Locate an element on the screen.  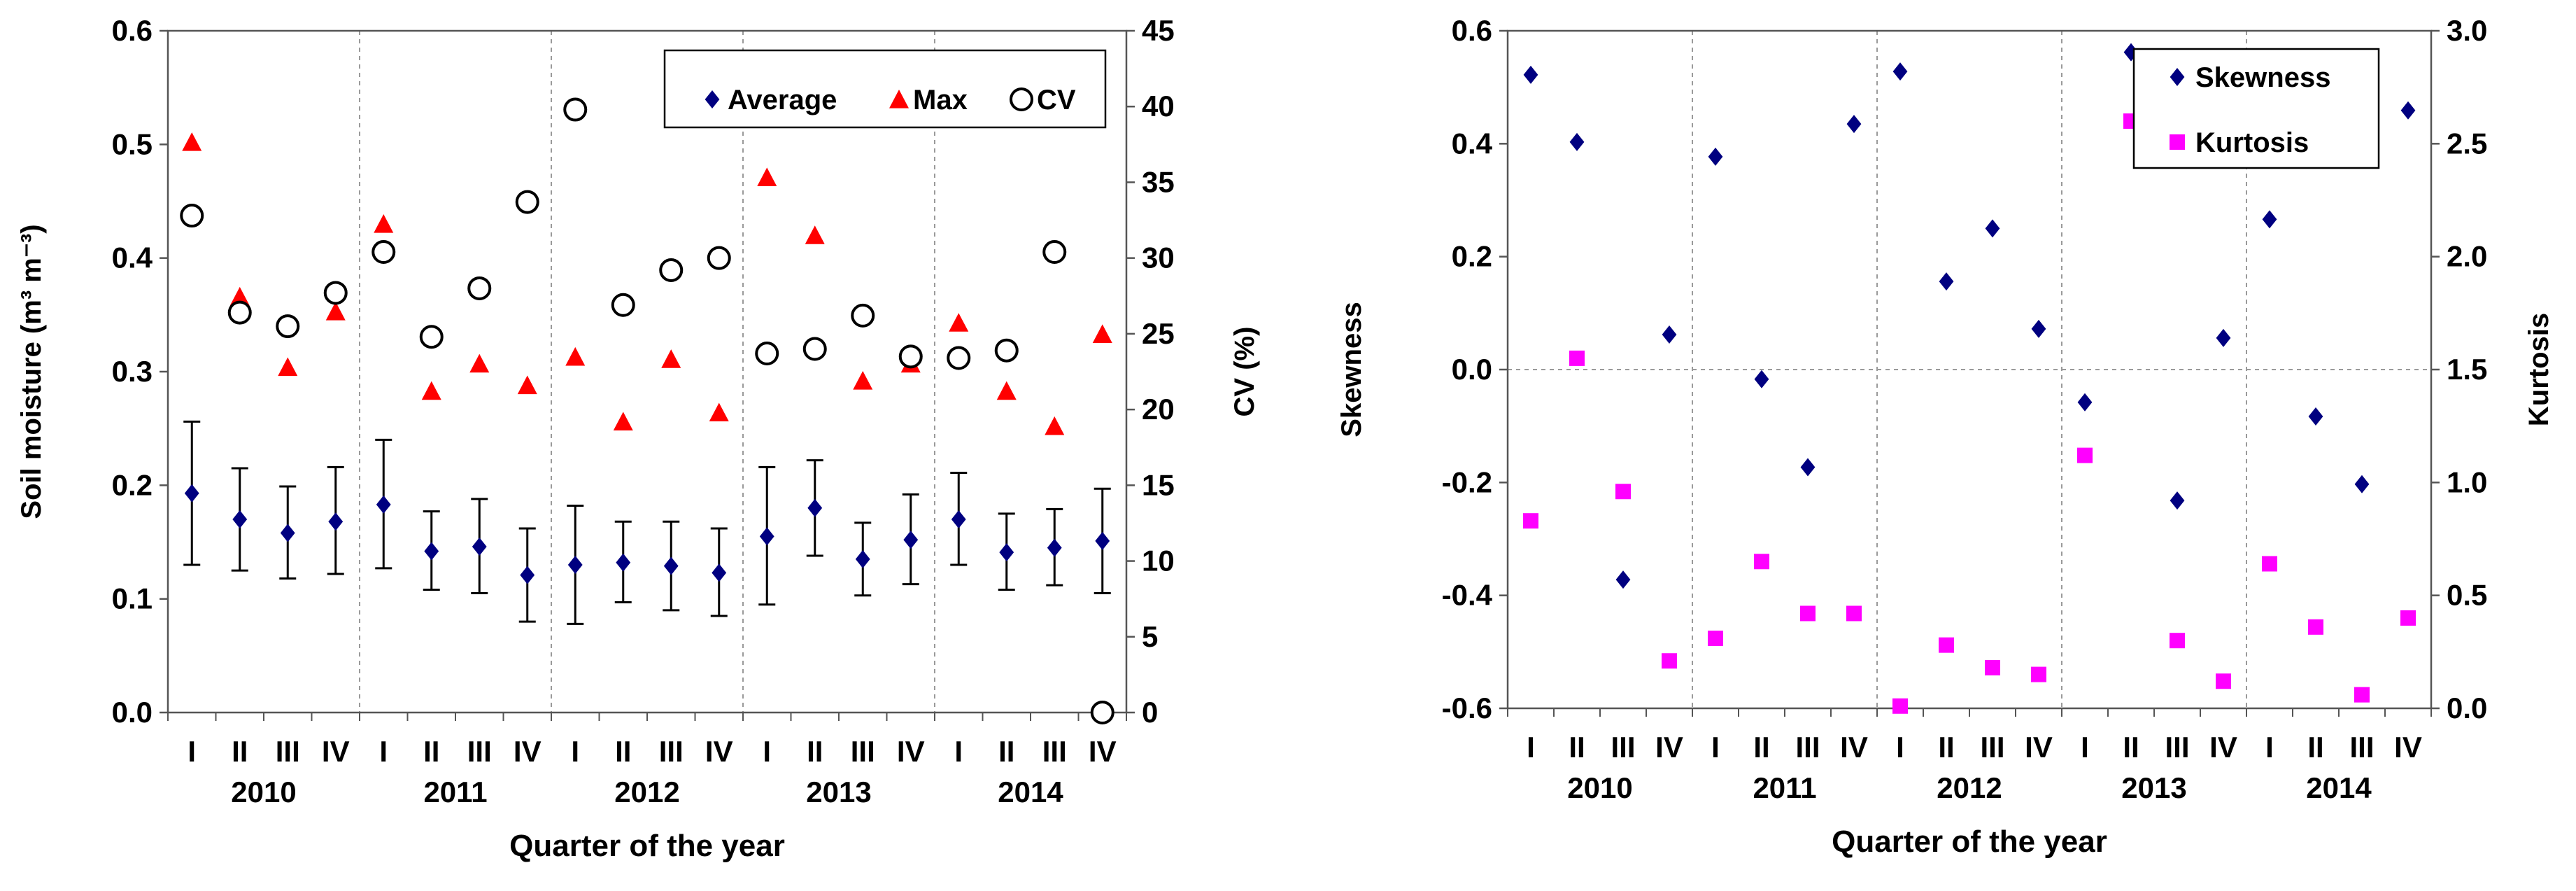
y-tick-label: -0.2 is located at coordinates (1467, 481).